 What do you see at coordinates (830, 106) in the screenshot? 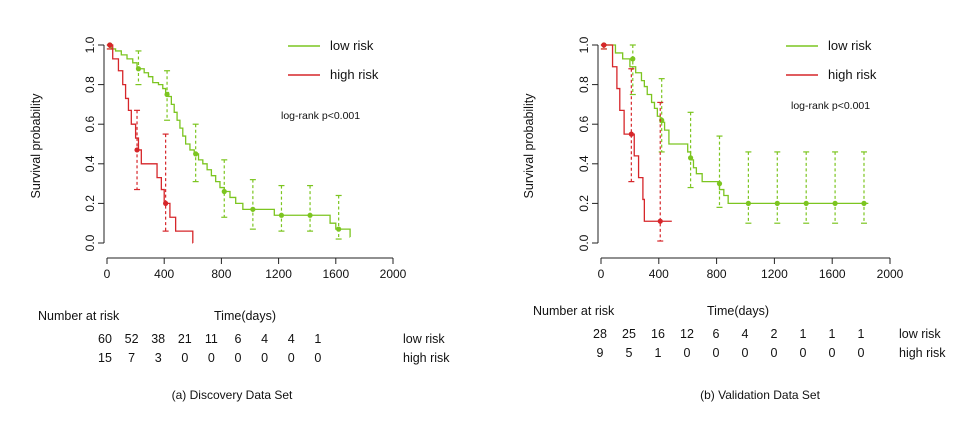
I see `log-rank-annotation: log-rank p<0.001` at bounding box center [830, 106].